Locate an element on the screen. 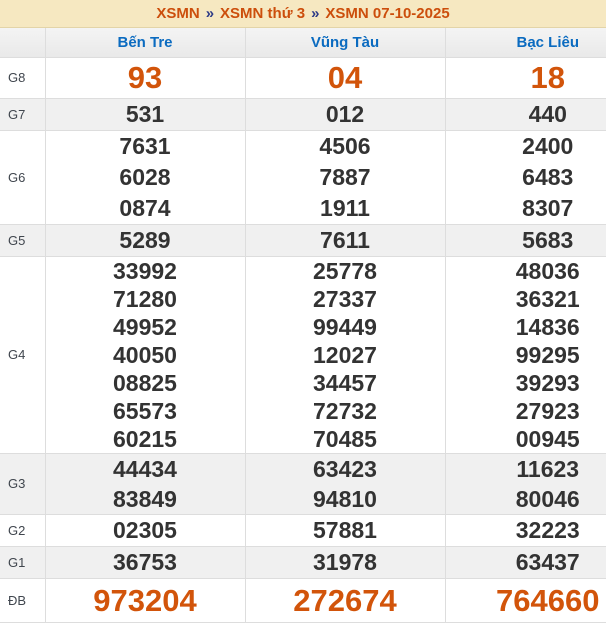 Image resolution: width=606 pixels, height=624 pixels. prize-number: 02305 is located at coordinates (145, 529).